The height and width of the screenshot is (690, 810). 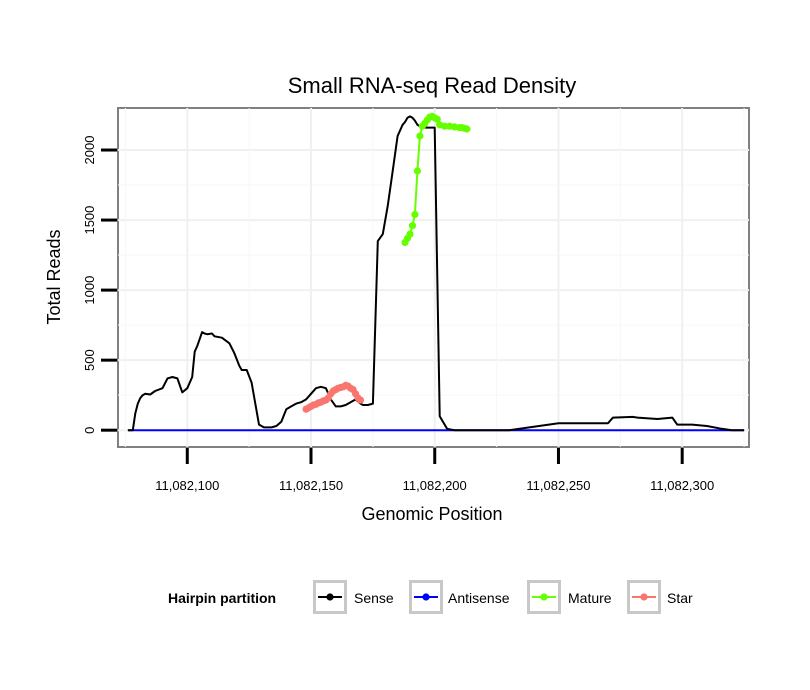 I want to click on y-tick-label: 0, so click(x=89, y=430).